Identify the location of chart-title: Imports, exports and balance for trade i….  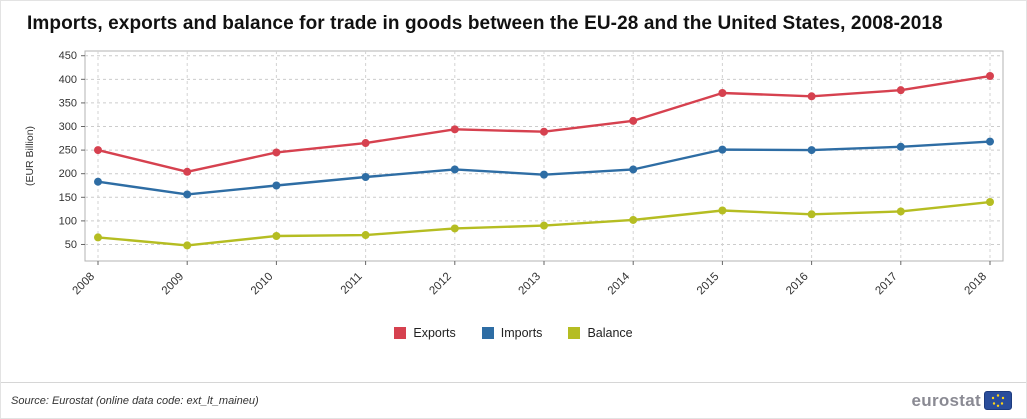
(485, 23).